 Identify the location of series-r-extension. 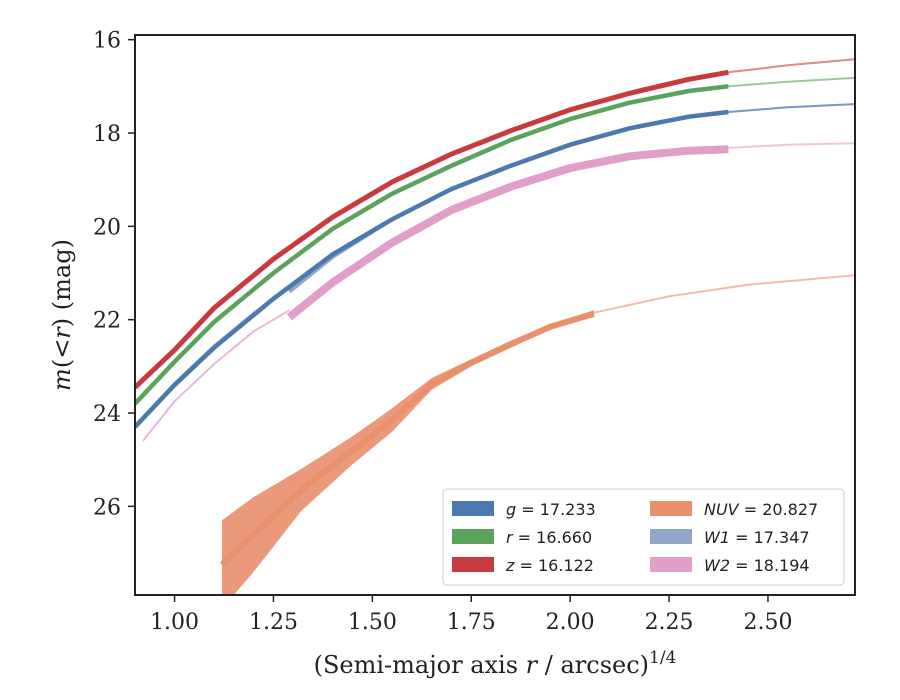
(791, 82).